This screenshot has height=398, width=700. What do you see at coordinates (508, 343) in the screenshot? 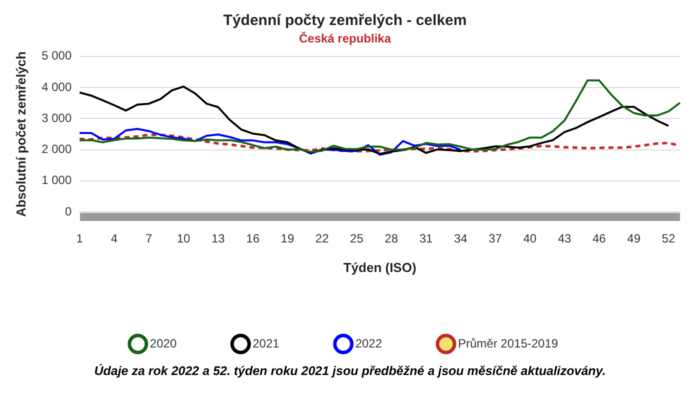
I see `legend-label: Průměr 2015-2019` at bounding box center [508, 343].